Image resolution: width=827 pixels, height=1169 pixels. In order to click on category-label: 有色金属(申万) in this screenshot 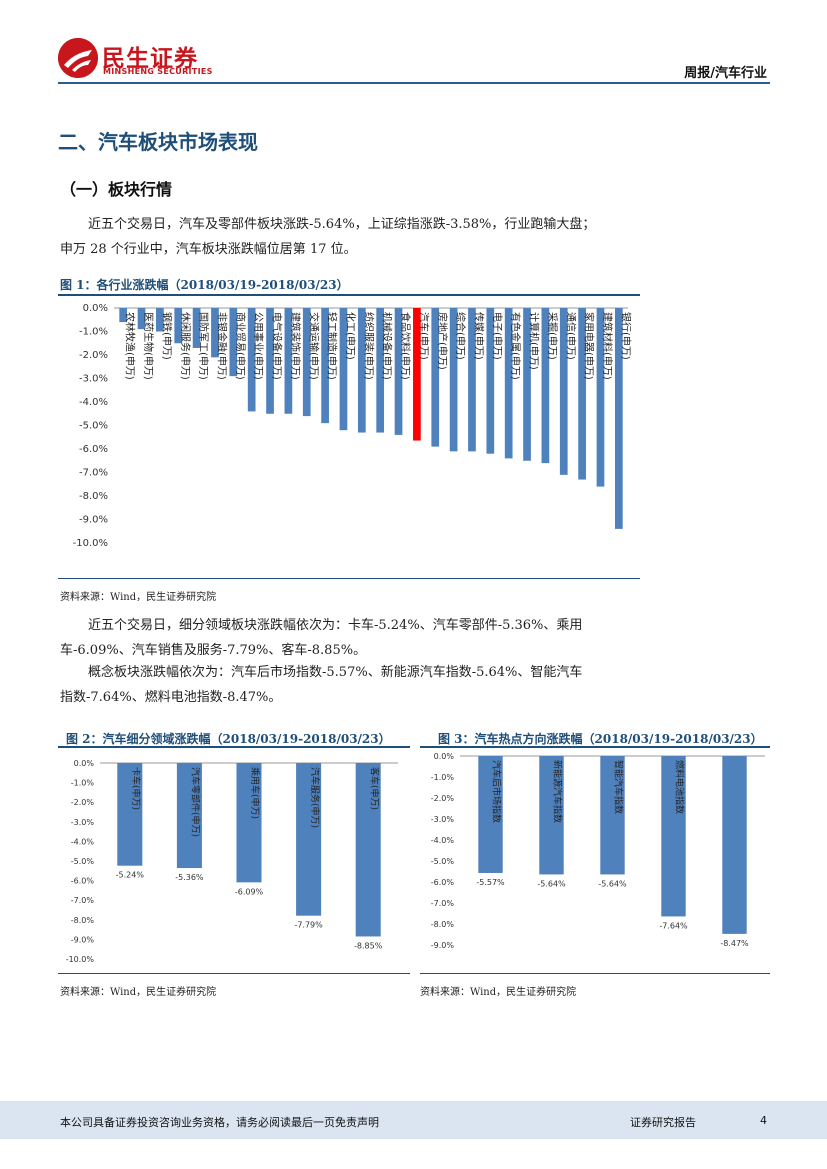, I will do `click(515, 346)`.